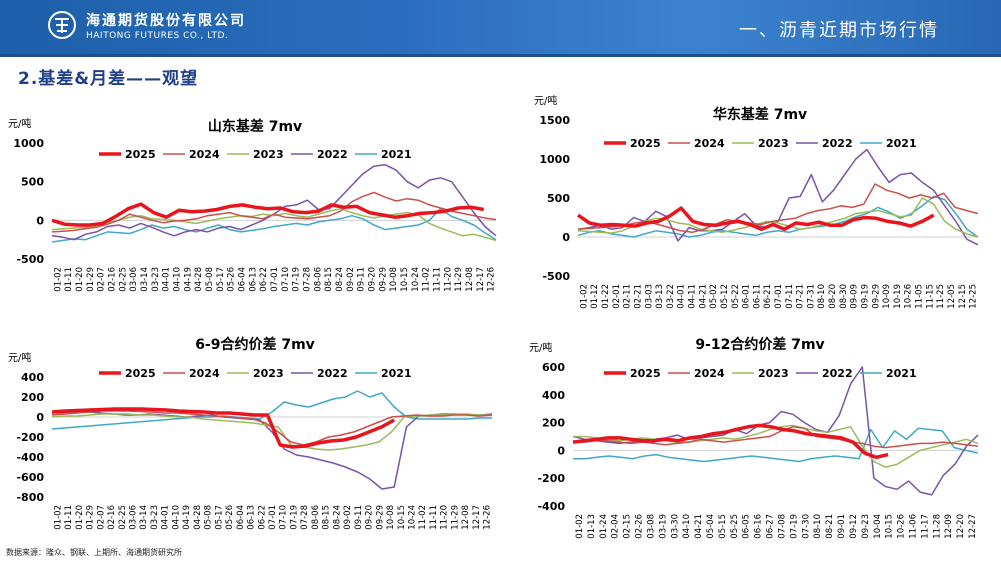 This screenshot has width=1001, height=568. What do you see at coordinates (963, 296) in the screenshot?
I see `x-tick-label: 12-15` at bounding box center [963, 296].